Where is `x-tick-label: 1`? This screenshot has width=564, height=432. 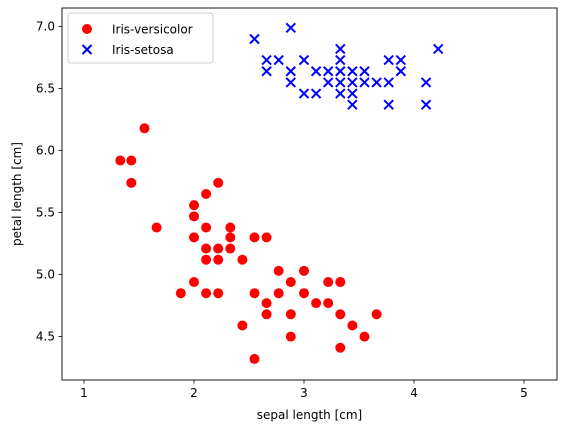 x-tick-label: 1 is located at coordinates (84, 393).